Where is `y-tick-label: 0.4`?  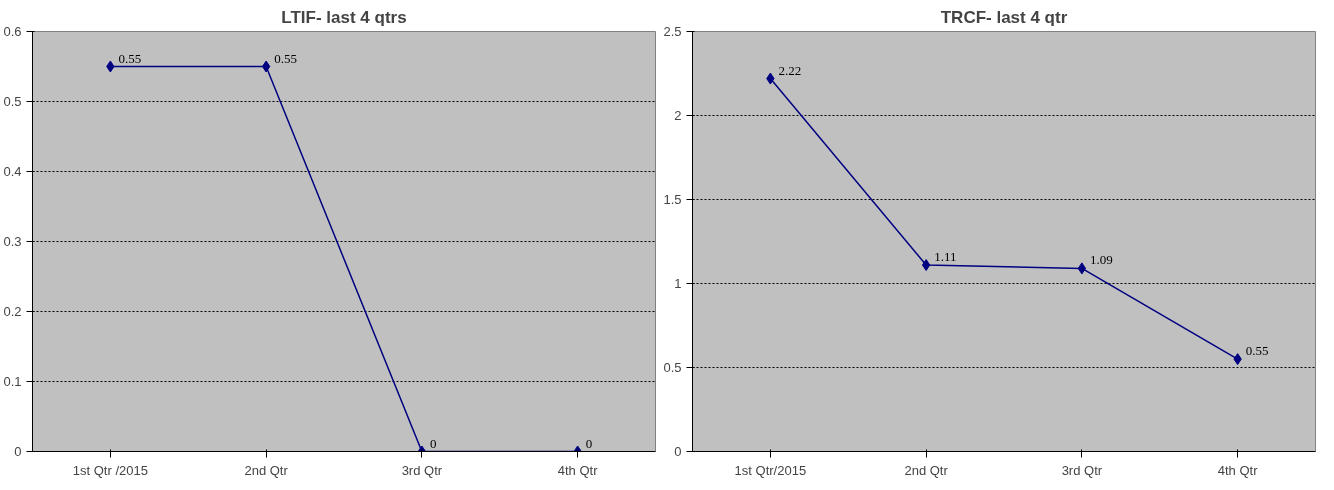 y-tick-label: 0.4 is located at coordinates (12, 171).